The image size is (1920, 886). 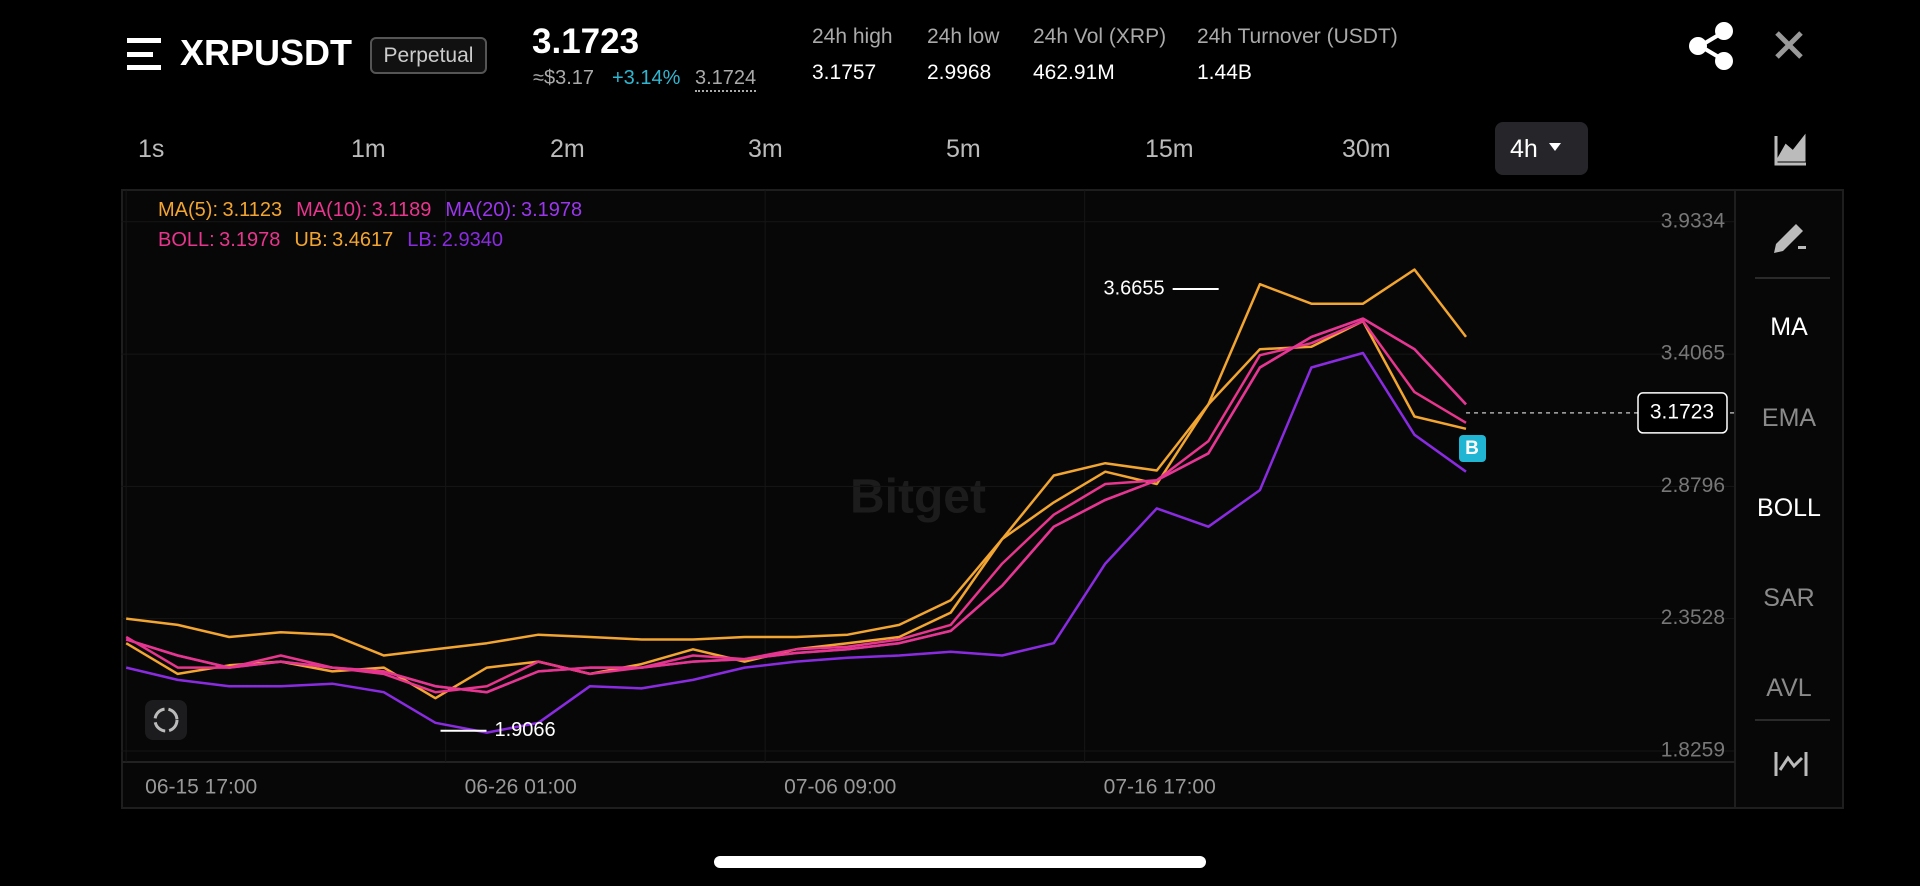 I want to click on collapse-icon, so click(x=1791, y=764).